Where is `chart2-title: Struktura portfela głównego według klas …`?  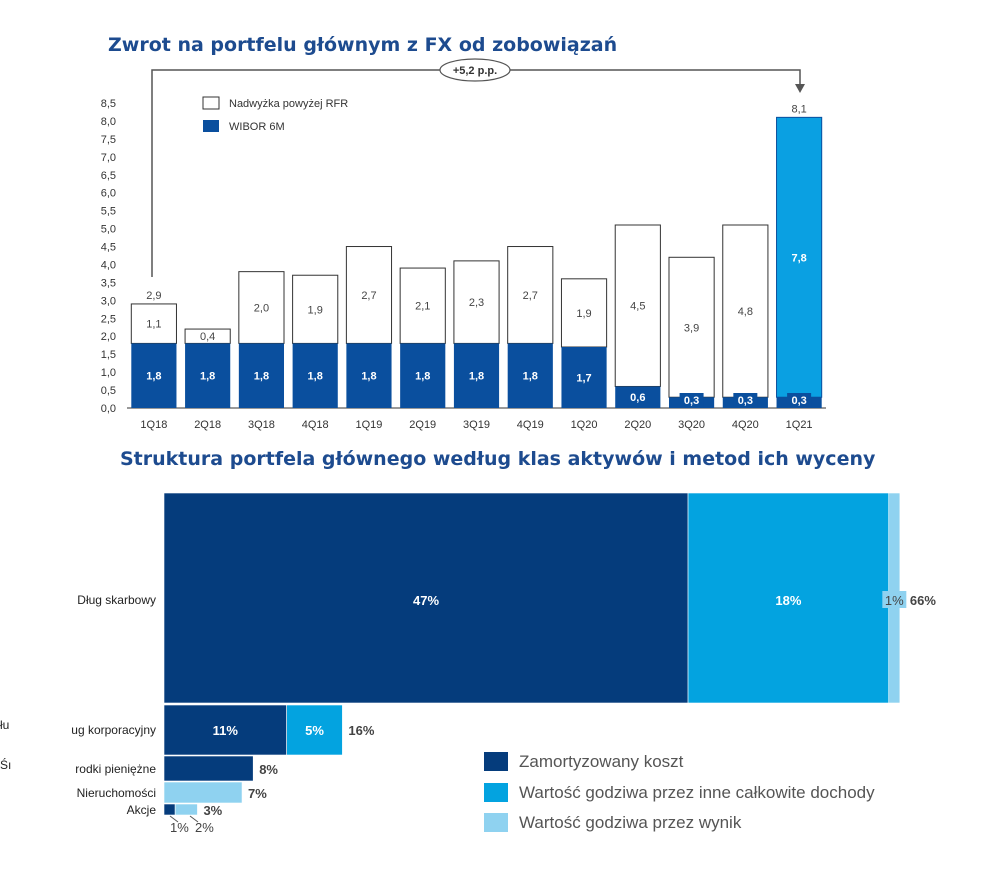
chart2-title: Struktura portfela głównego według klas … is located at coordinates (498, 459).